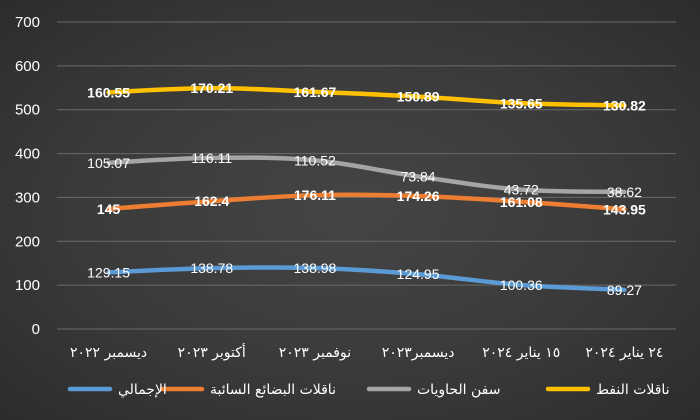 The image size is (700, 420). Describe the element at coordinates (108, 92) in the screenshot. I see `data-label: 160.55` at that location.